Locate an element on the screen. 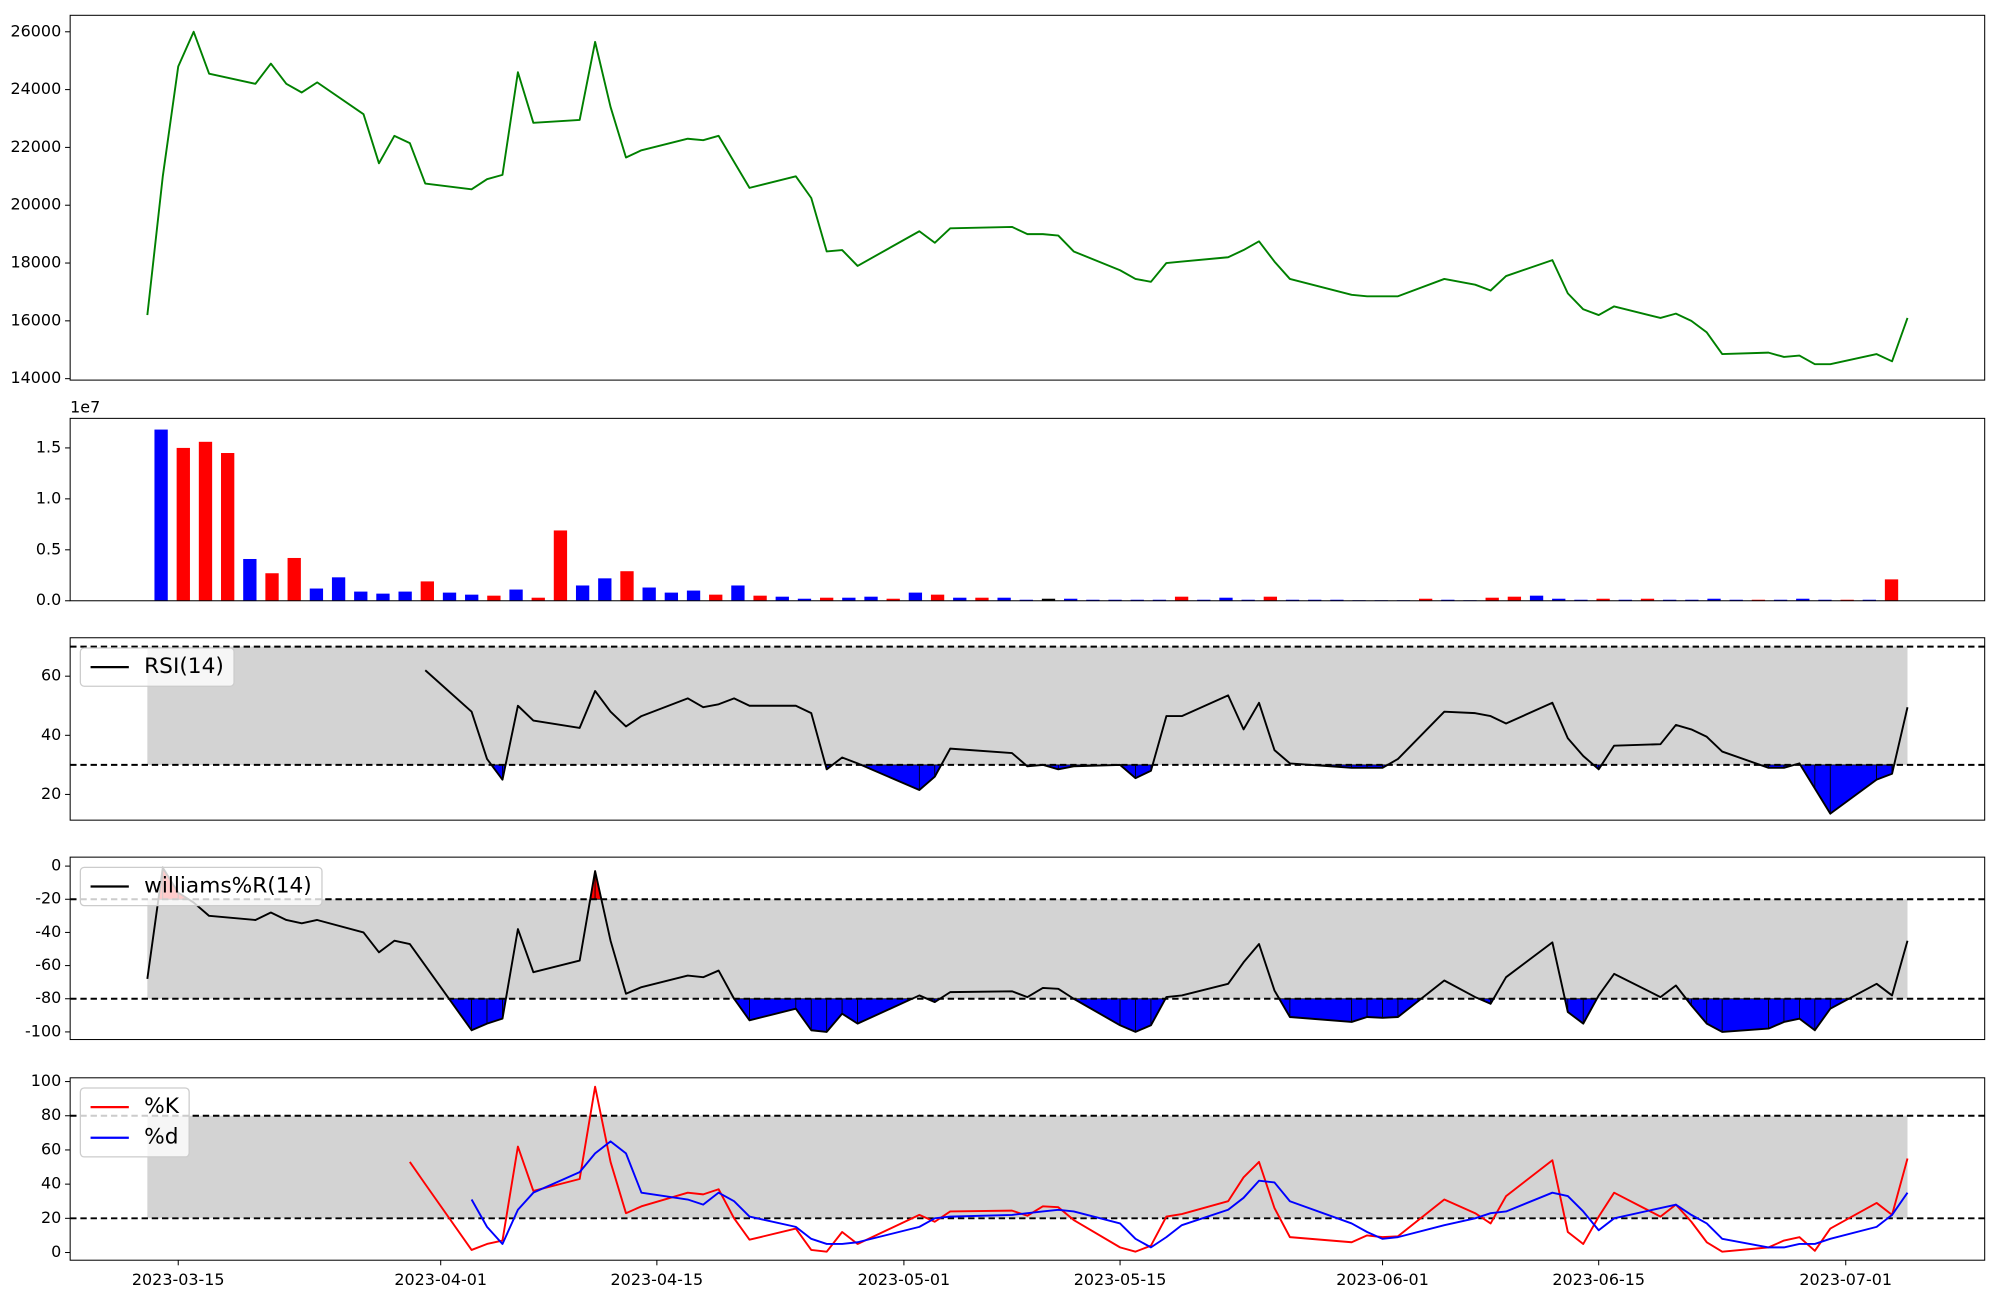 This screenshot has width=2000, height=1300. x-tick-label: 2023-05-15 is located at coordinates (1120, 1279).